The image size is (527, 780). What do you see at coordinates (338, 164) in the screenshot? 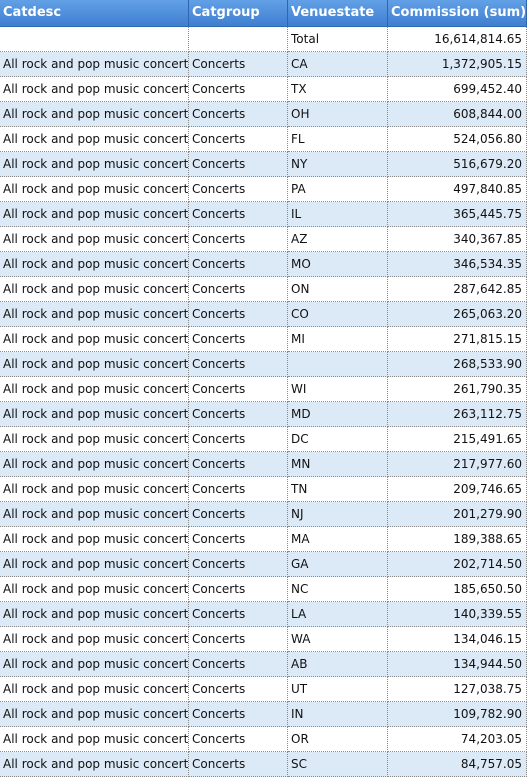
I see `venuestate-cell: NY` at bounding box center [338, 164].